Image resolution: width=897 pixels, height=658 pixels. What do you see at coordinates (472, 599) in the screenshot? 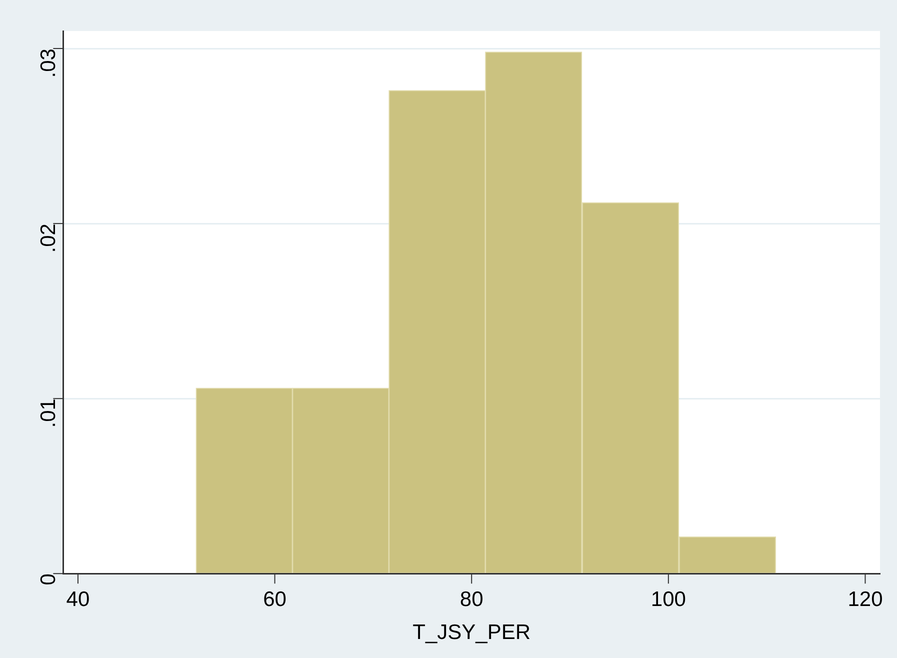
I see `x-tick-label: 80` at bounding box center [472, 599].